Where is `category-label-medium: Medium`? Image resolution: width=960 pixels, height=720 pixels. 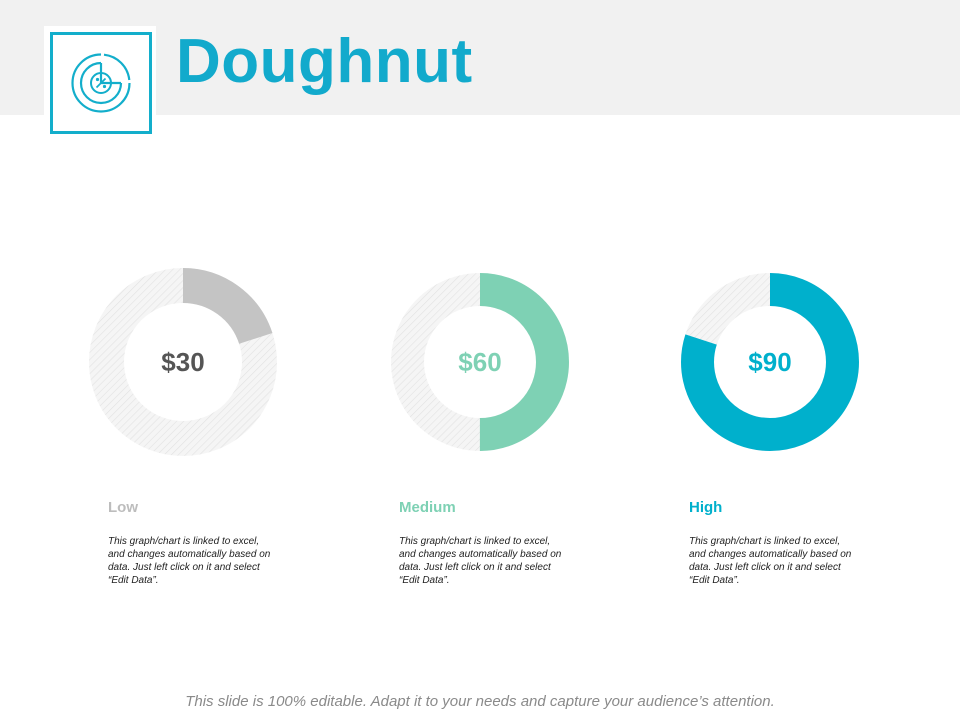
category-label-medium: Medium is located at coordinates (427, 507).